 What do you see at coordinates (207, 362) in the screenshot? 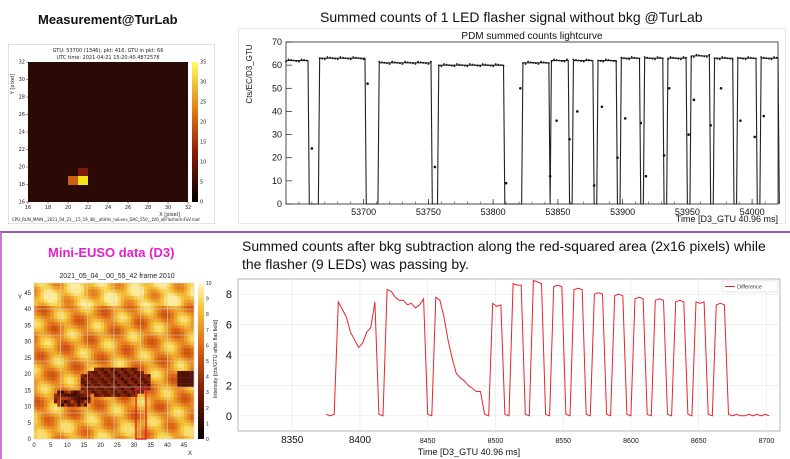
I see `map-colorbar-tick-label: 5` at bounding box center [207, 362].